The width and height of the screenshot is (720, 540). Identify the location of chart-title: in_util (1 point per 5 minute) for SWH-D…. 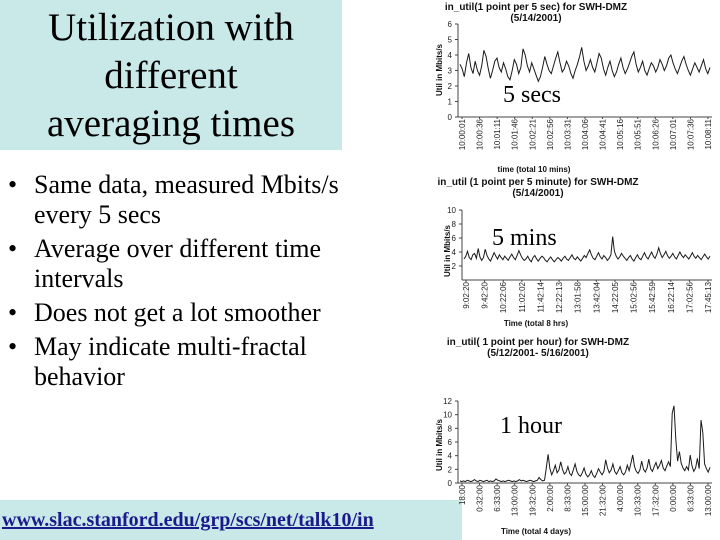
(537, 182).